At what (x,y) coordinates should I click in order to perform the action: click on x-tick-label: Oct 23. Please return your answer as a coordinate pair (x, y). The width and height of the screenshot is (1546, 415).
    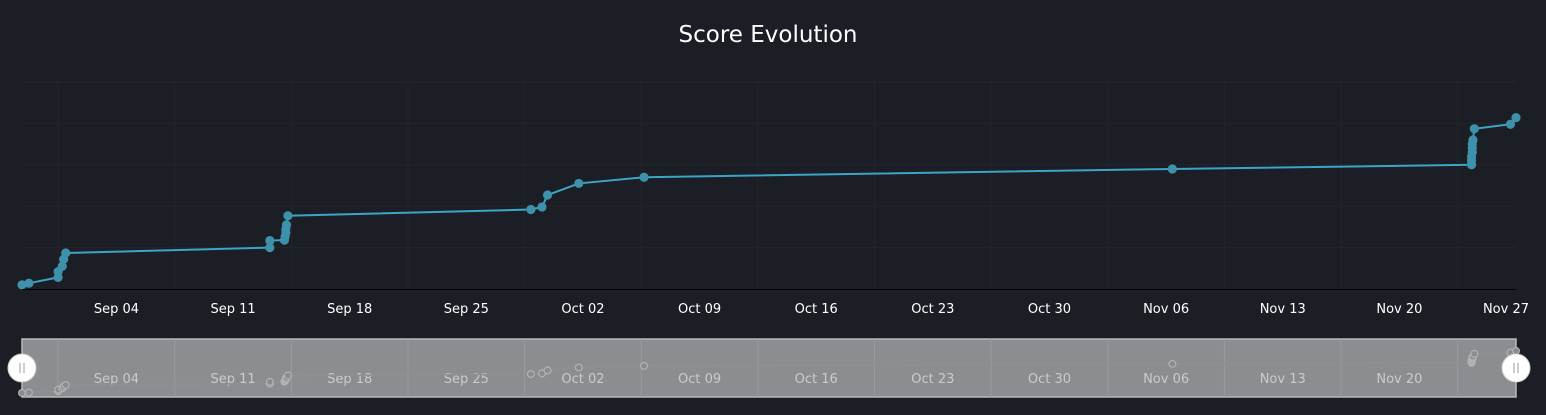
    Looking at the image, I should click on (932, 309).